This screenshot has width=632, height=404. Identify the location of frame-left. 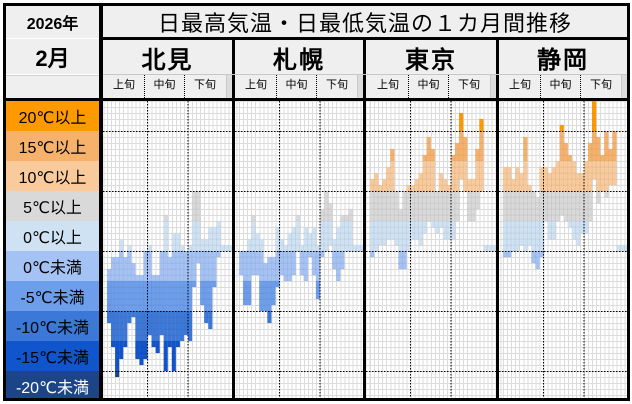
(4, 202).